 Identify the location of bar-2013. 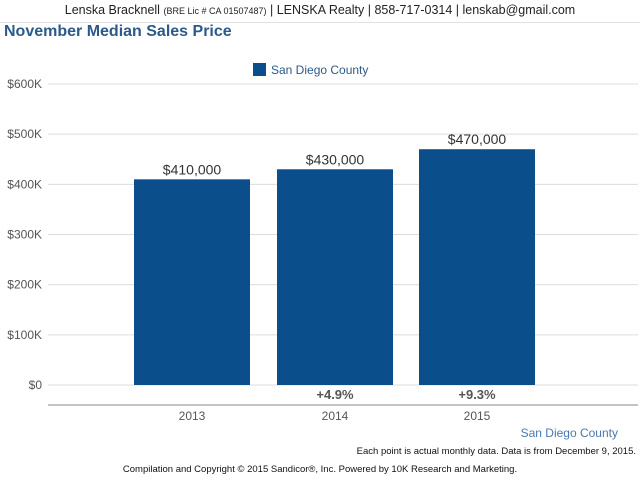
(192, 282).